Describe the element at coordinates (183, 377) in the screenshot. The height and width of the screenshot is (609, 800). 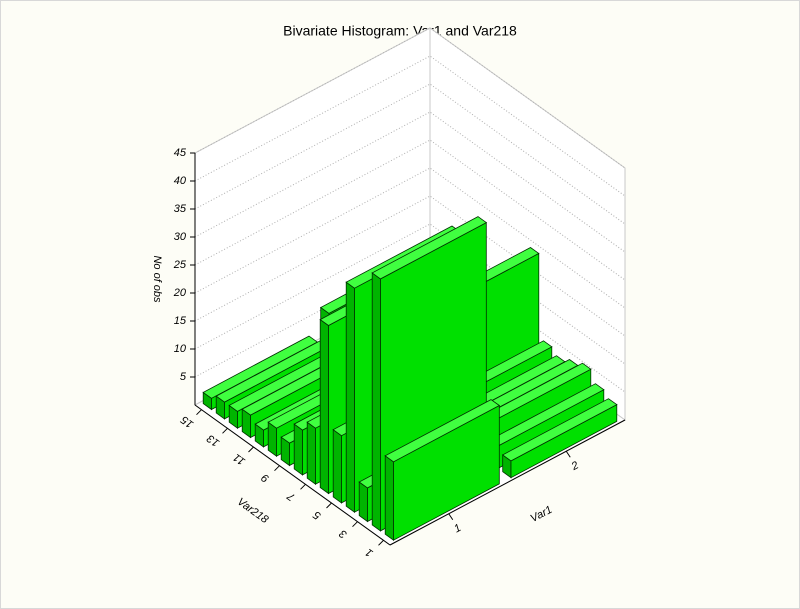
I see `z-tick-label: 5` at that location.